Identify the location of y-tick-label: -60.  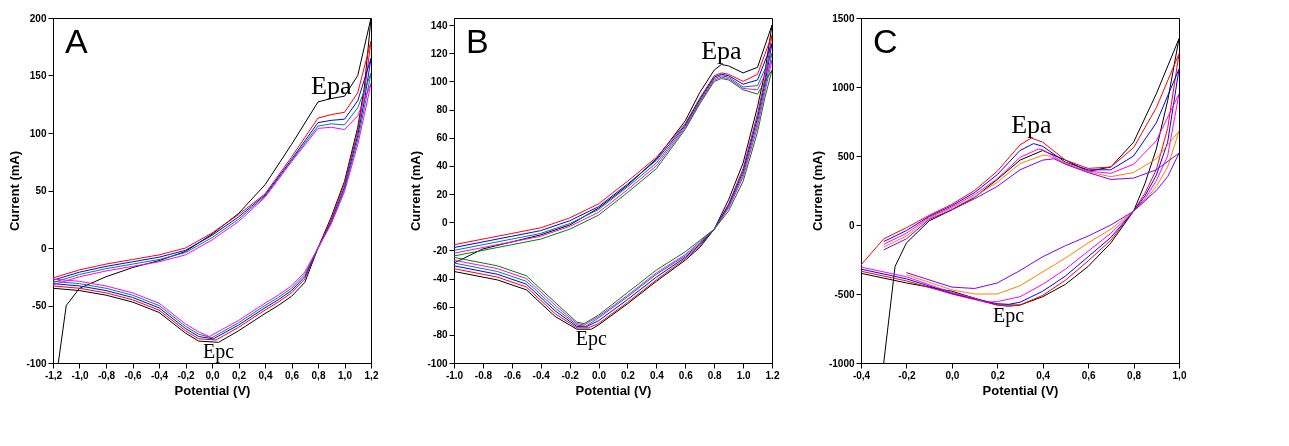
(440, 307).